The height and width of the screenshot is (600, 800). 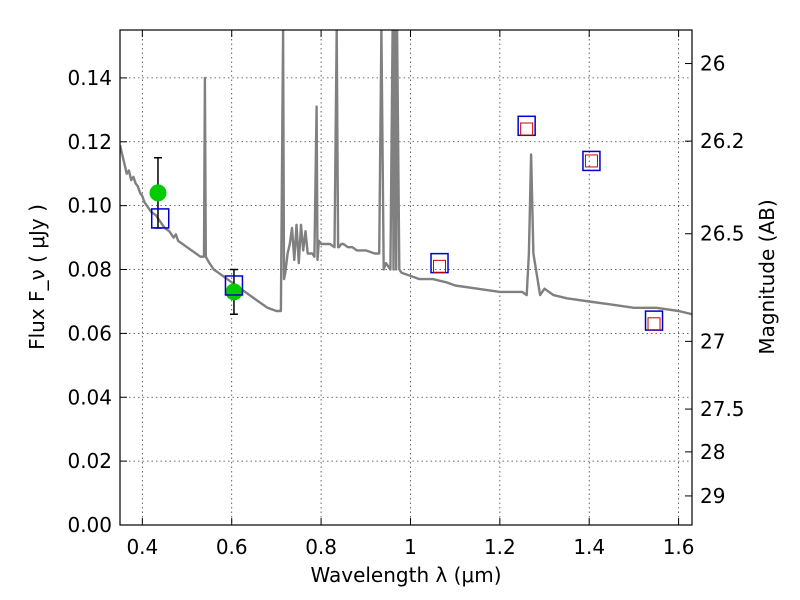 I want to click on x-tick-label: 0.8, so click(x=321, y=547).